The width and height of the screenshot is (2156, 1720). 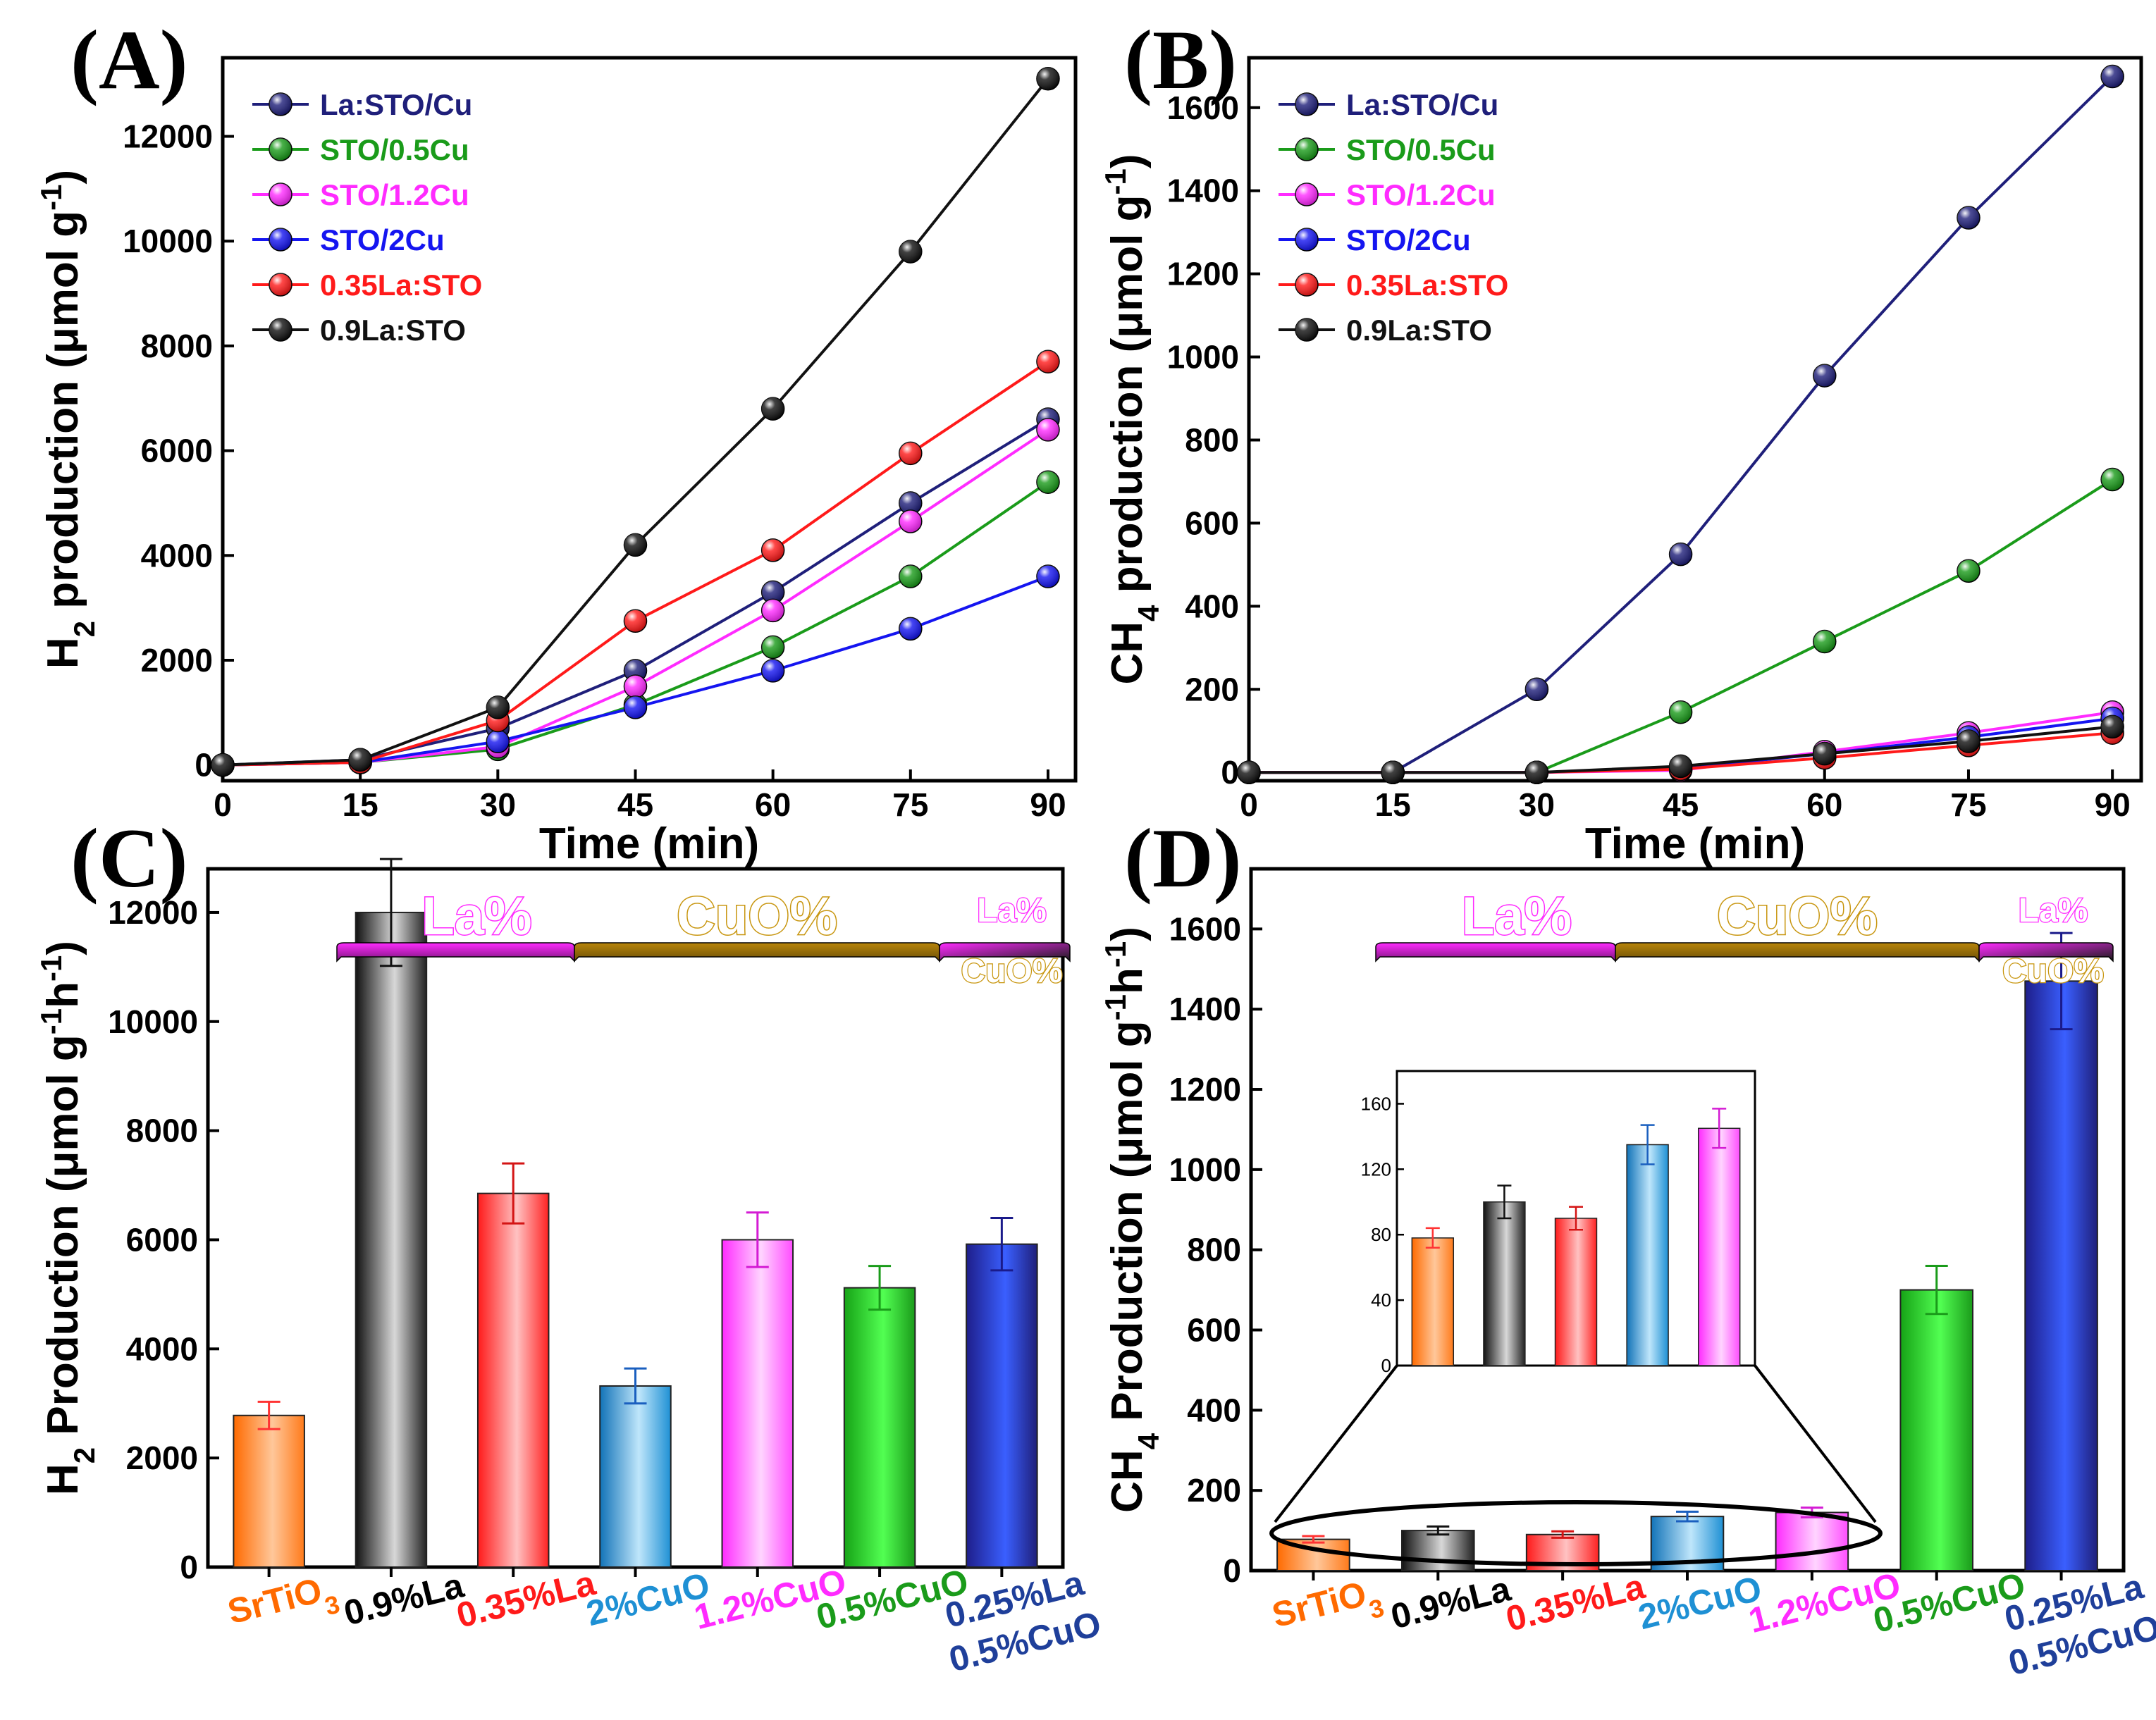 What do you see at coordinates (1576, 1292) in the screenshot?
I see `inset-bar-0-35-la` at bounding box center [1576, 1292].